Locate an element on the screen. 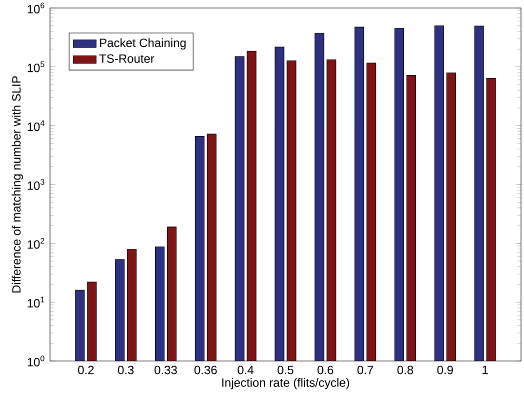  x-tick-label: 0.2 is located at coordinates (86, 370).